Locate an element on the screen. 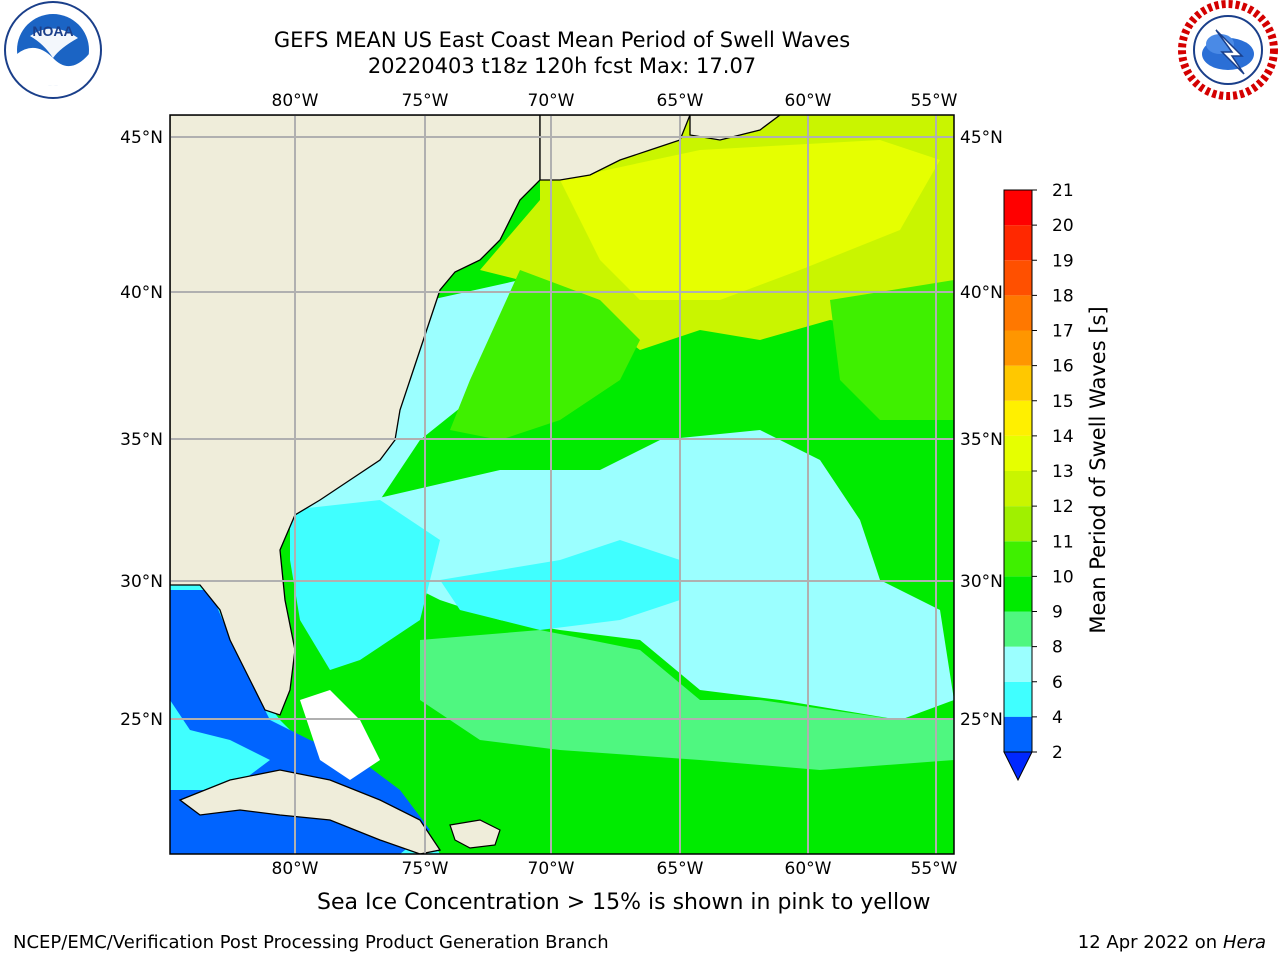  colorbar-tick-label: 11 is located at coordinates (1063, 542).